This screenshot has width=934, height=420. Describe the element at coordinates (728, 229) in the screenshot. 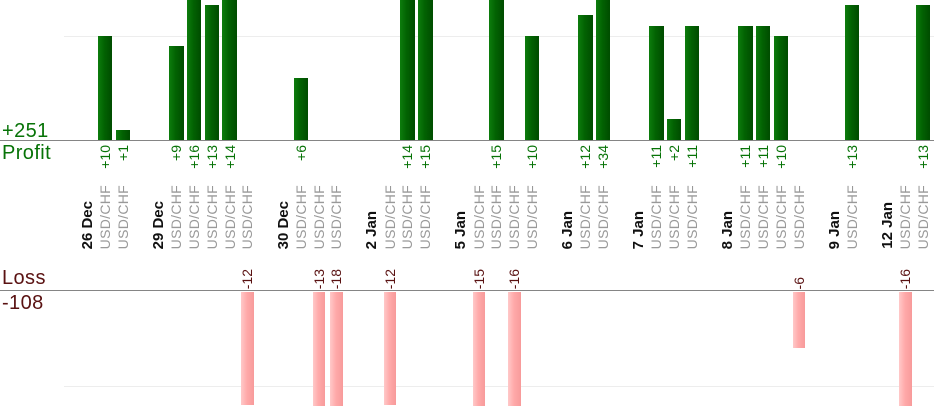

I see `date-label: 8 Jan` at that location.